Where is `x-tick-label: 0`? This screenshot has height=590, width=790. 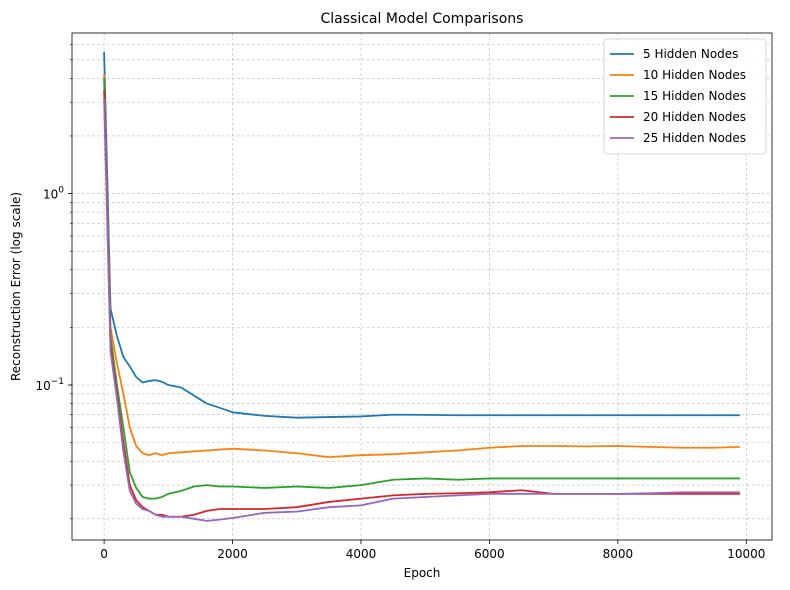
x-tick-label: 0 is located at coordinates (104, 554).